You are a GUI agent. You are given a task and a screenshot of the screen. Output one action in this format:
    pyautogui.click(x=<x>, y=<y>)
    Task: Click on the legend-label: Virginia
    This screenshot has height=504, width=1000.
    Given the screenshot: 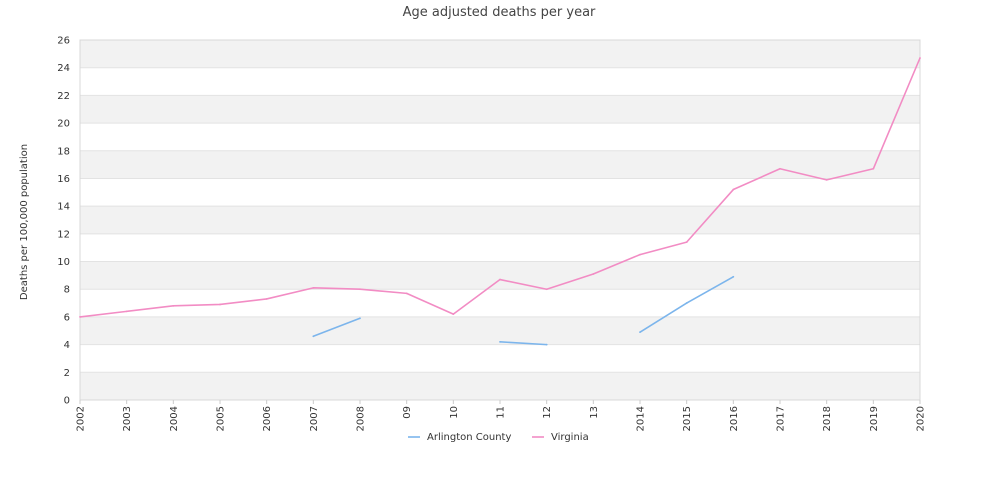 What is the action you would take?
    pyautogui.click(x=570, y=437)
    